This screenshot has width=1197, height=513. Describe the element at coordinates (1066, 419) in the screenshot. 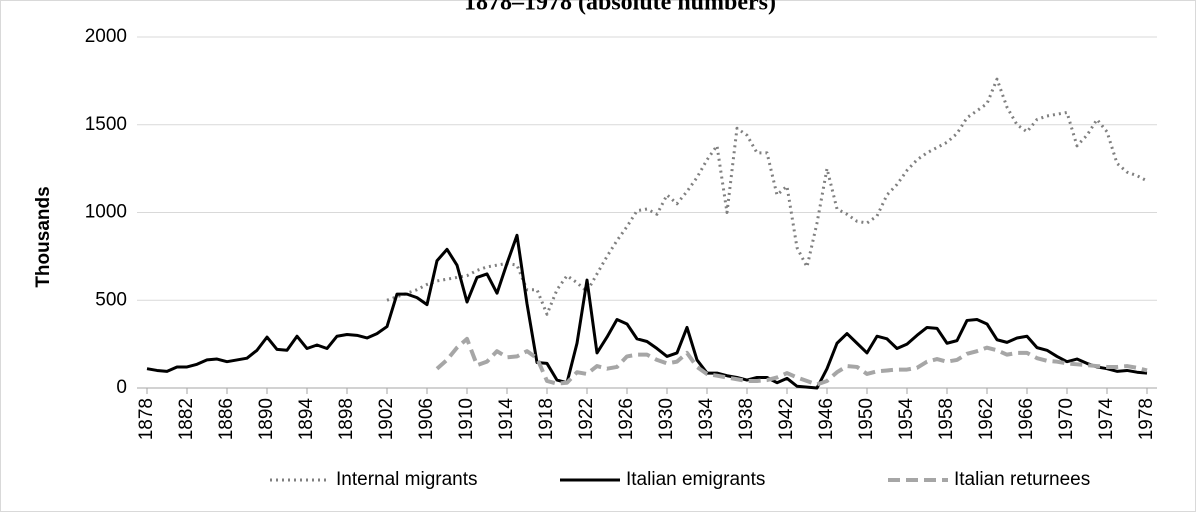

I see `x-tick-label: 1970` at that location.